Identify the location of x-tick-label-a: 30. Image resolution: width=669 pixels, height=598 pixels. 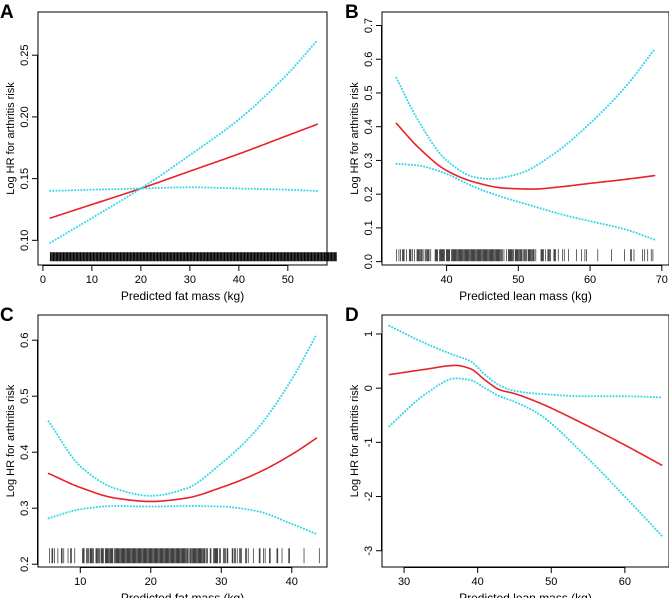
(190, 280).